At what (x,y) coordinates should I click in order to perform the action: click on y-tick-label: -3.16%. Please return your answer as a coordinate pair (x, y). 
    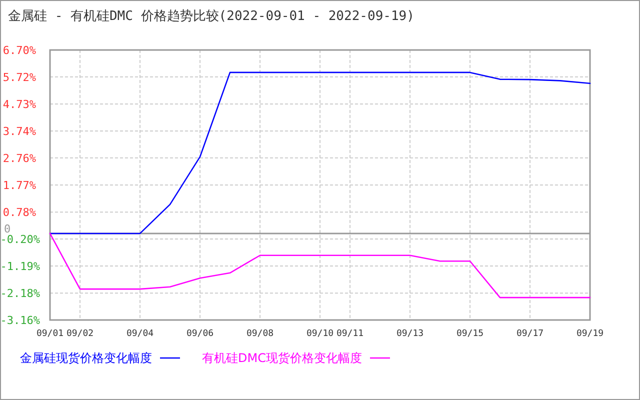
    Looking at the image, I should click on (20, 320).